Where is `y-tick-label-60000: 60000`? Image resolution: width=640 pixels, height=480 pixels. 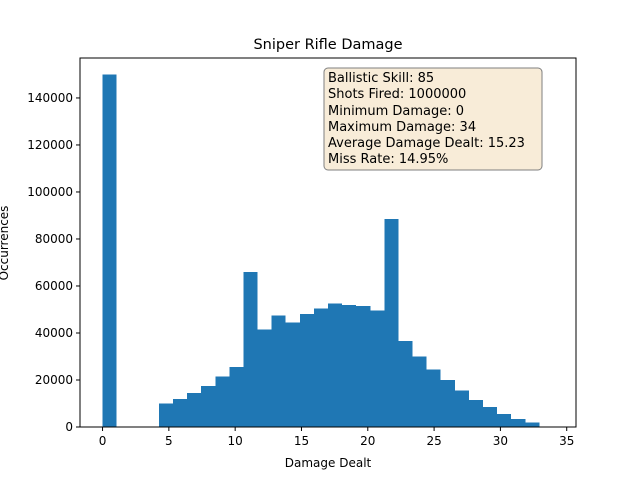 y-tick-label-60000: 60000 is located at coordinates (54, 286).